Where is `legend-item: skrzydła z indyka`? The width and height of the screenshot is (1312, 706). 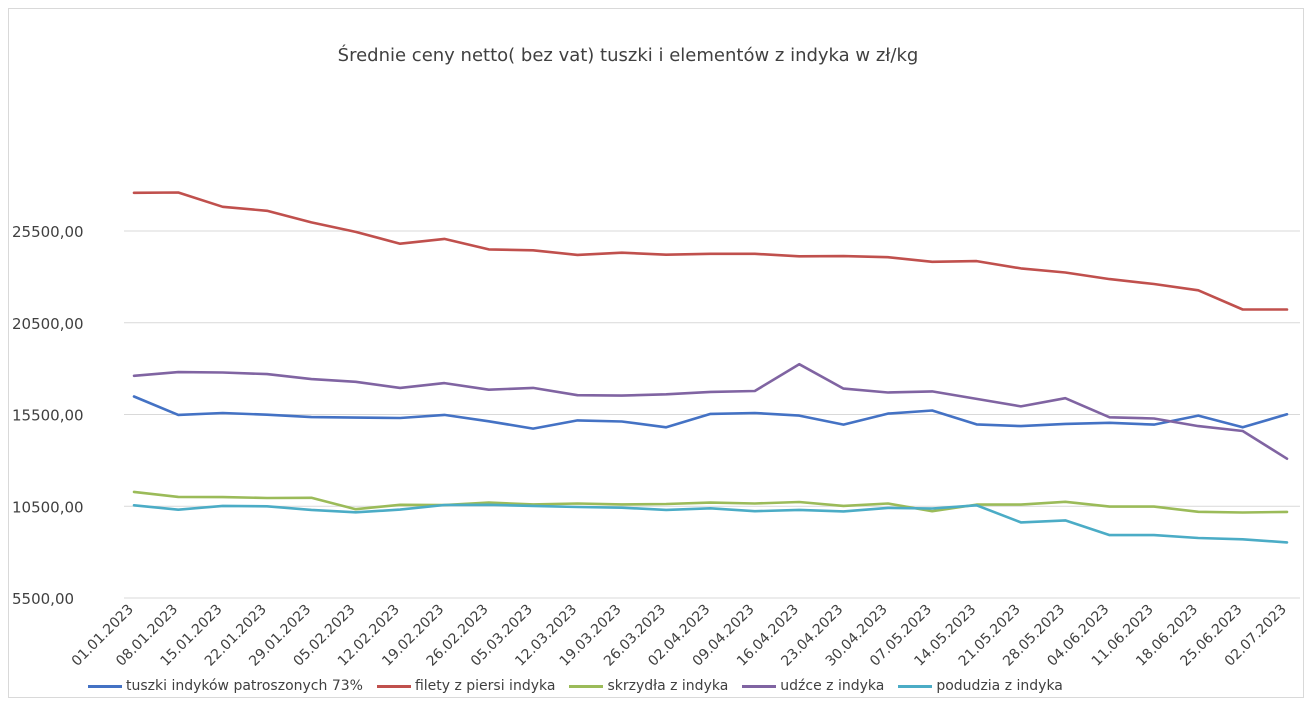
legend-item: skrzydła z indyka is located at coordinates (648, 686).